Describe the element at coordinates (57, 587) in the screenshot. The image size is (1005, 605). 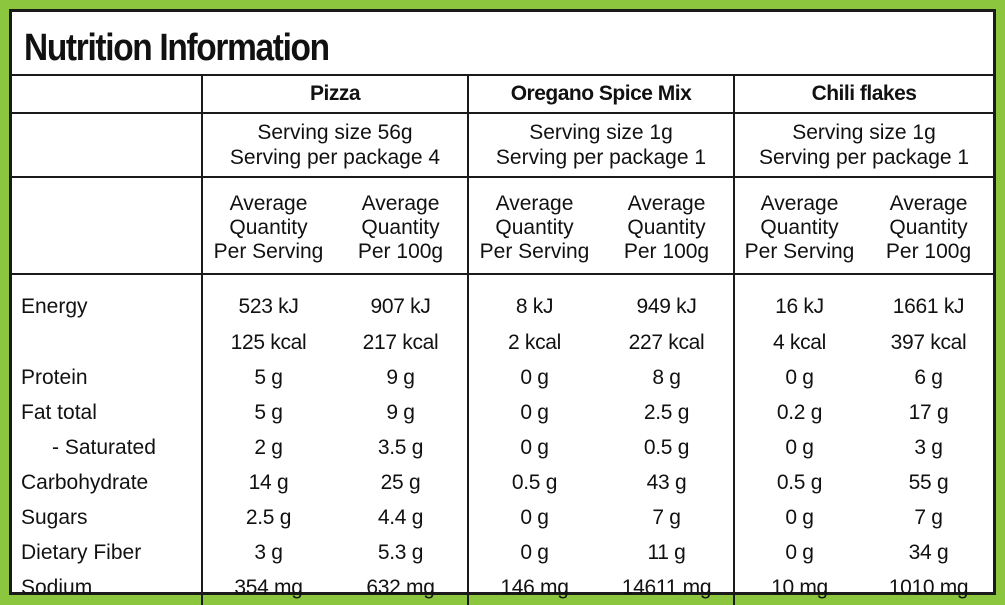
I see `nutrient-label: Sodium` at that location.